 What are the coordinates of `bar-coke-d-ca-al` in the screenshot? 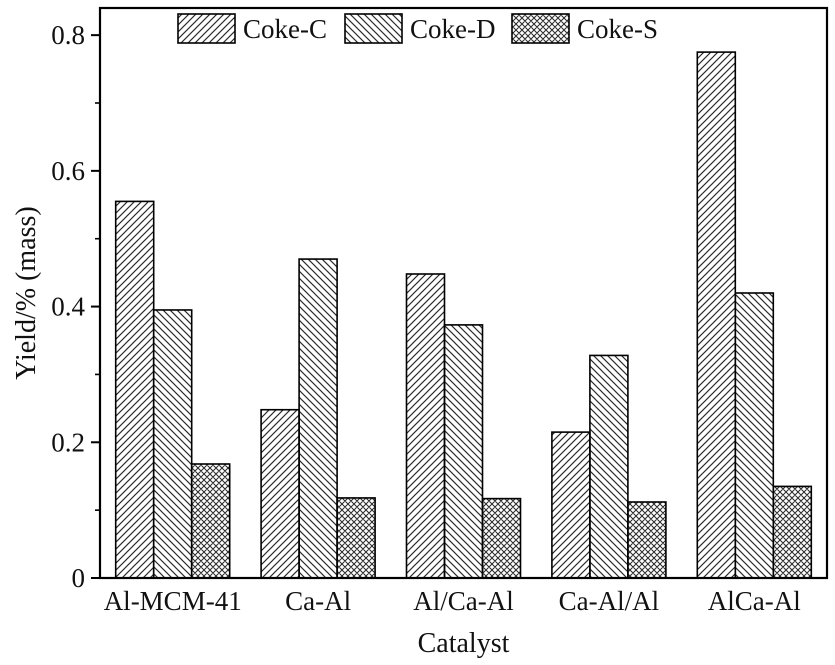 It's located at (318, 418).